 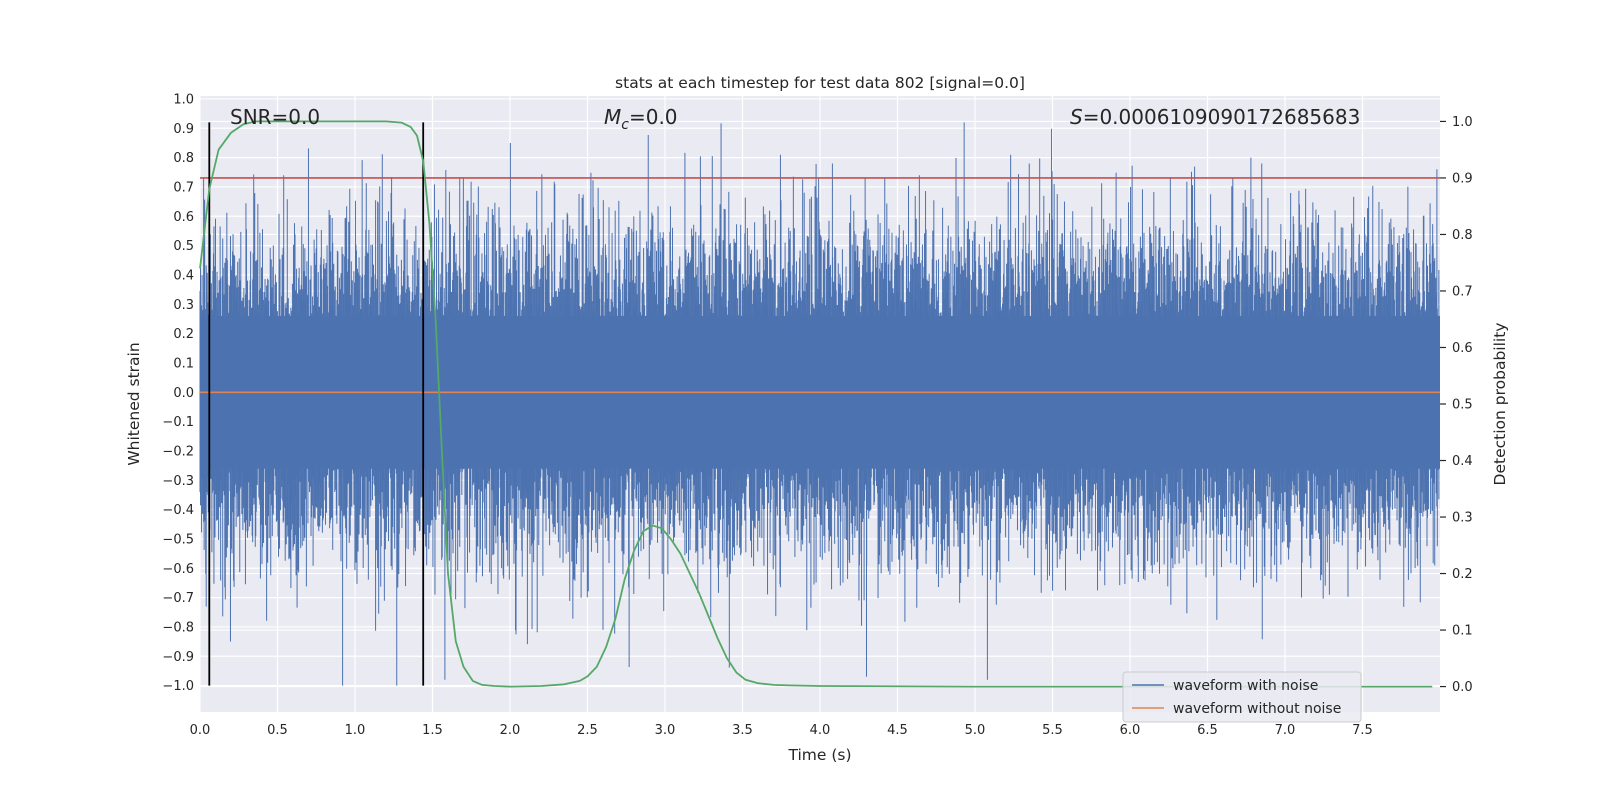 I want to click on x-tick-label: 4.5, so click(x=897, y=730).